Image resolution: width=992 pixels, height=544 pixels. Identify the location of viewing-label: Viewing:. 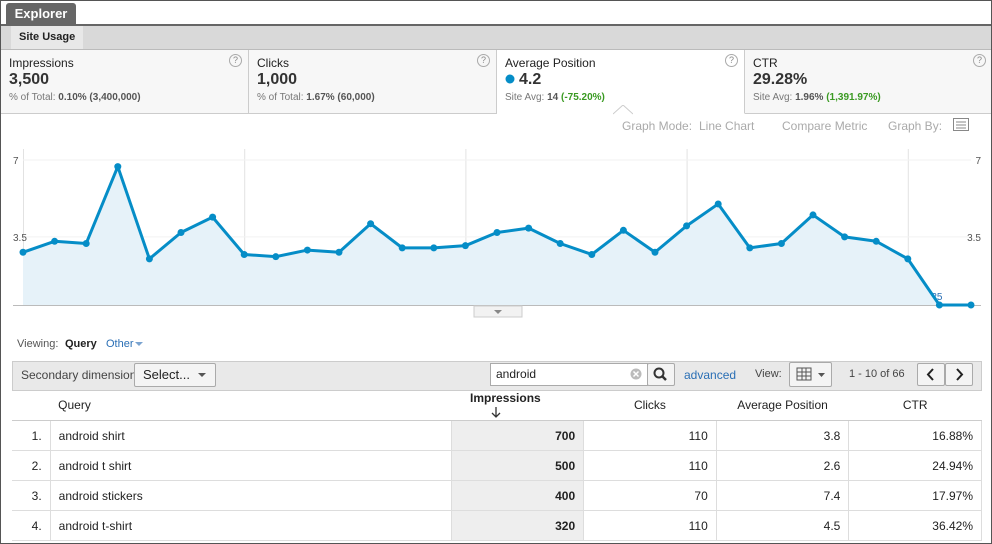
(38, 344).